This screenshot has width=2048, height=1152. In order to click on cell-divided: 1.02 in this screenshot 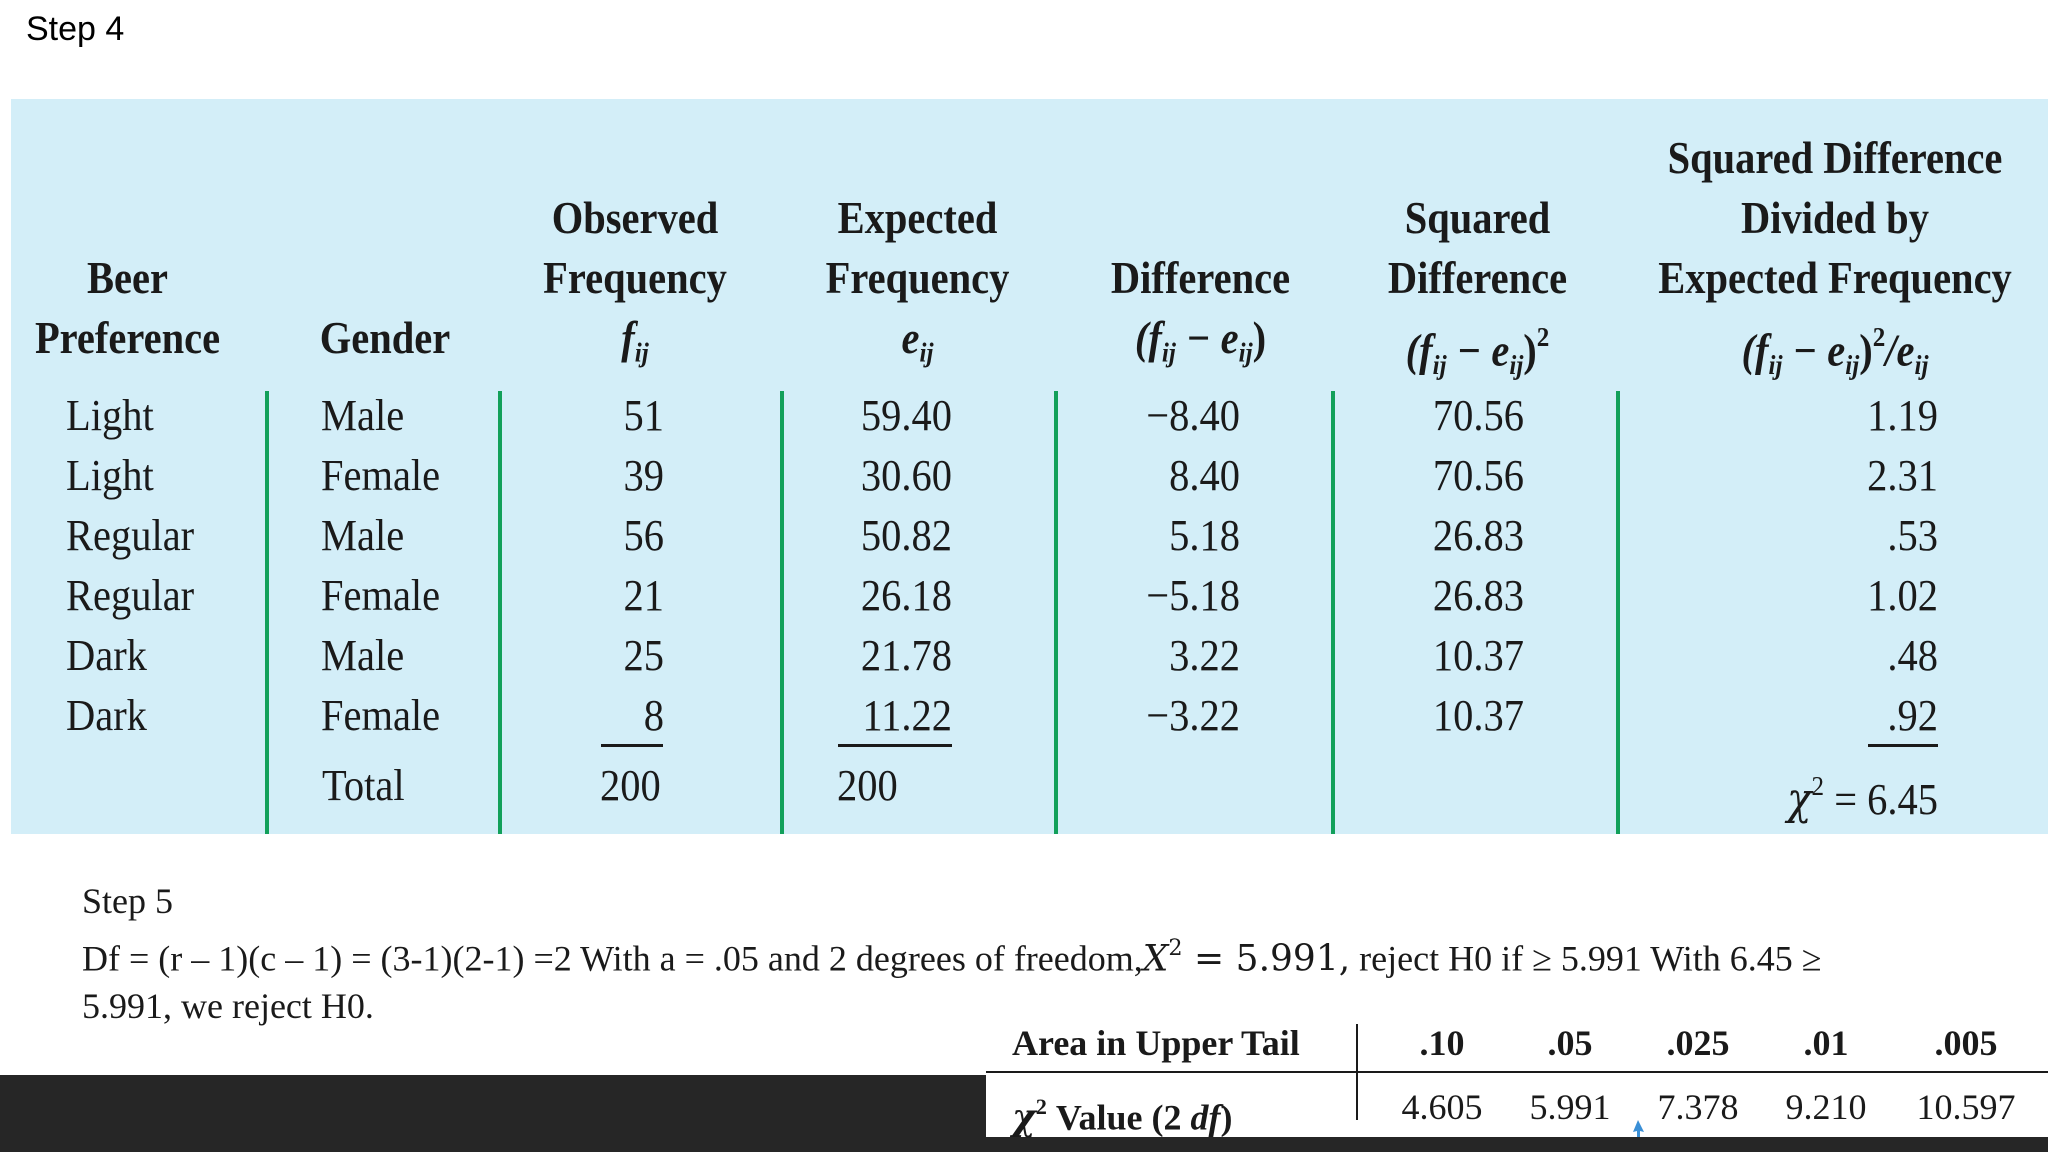, I will do `click(1902, 595)`.